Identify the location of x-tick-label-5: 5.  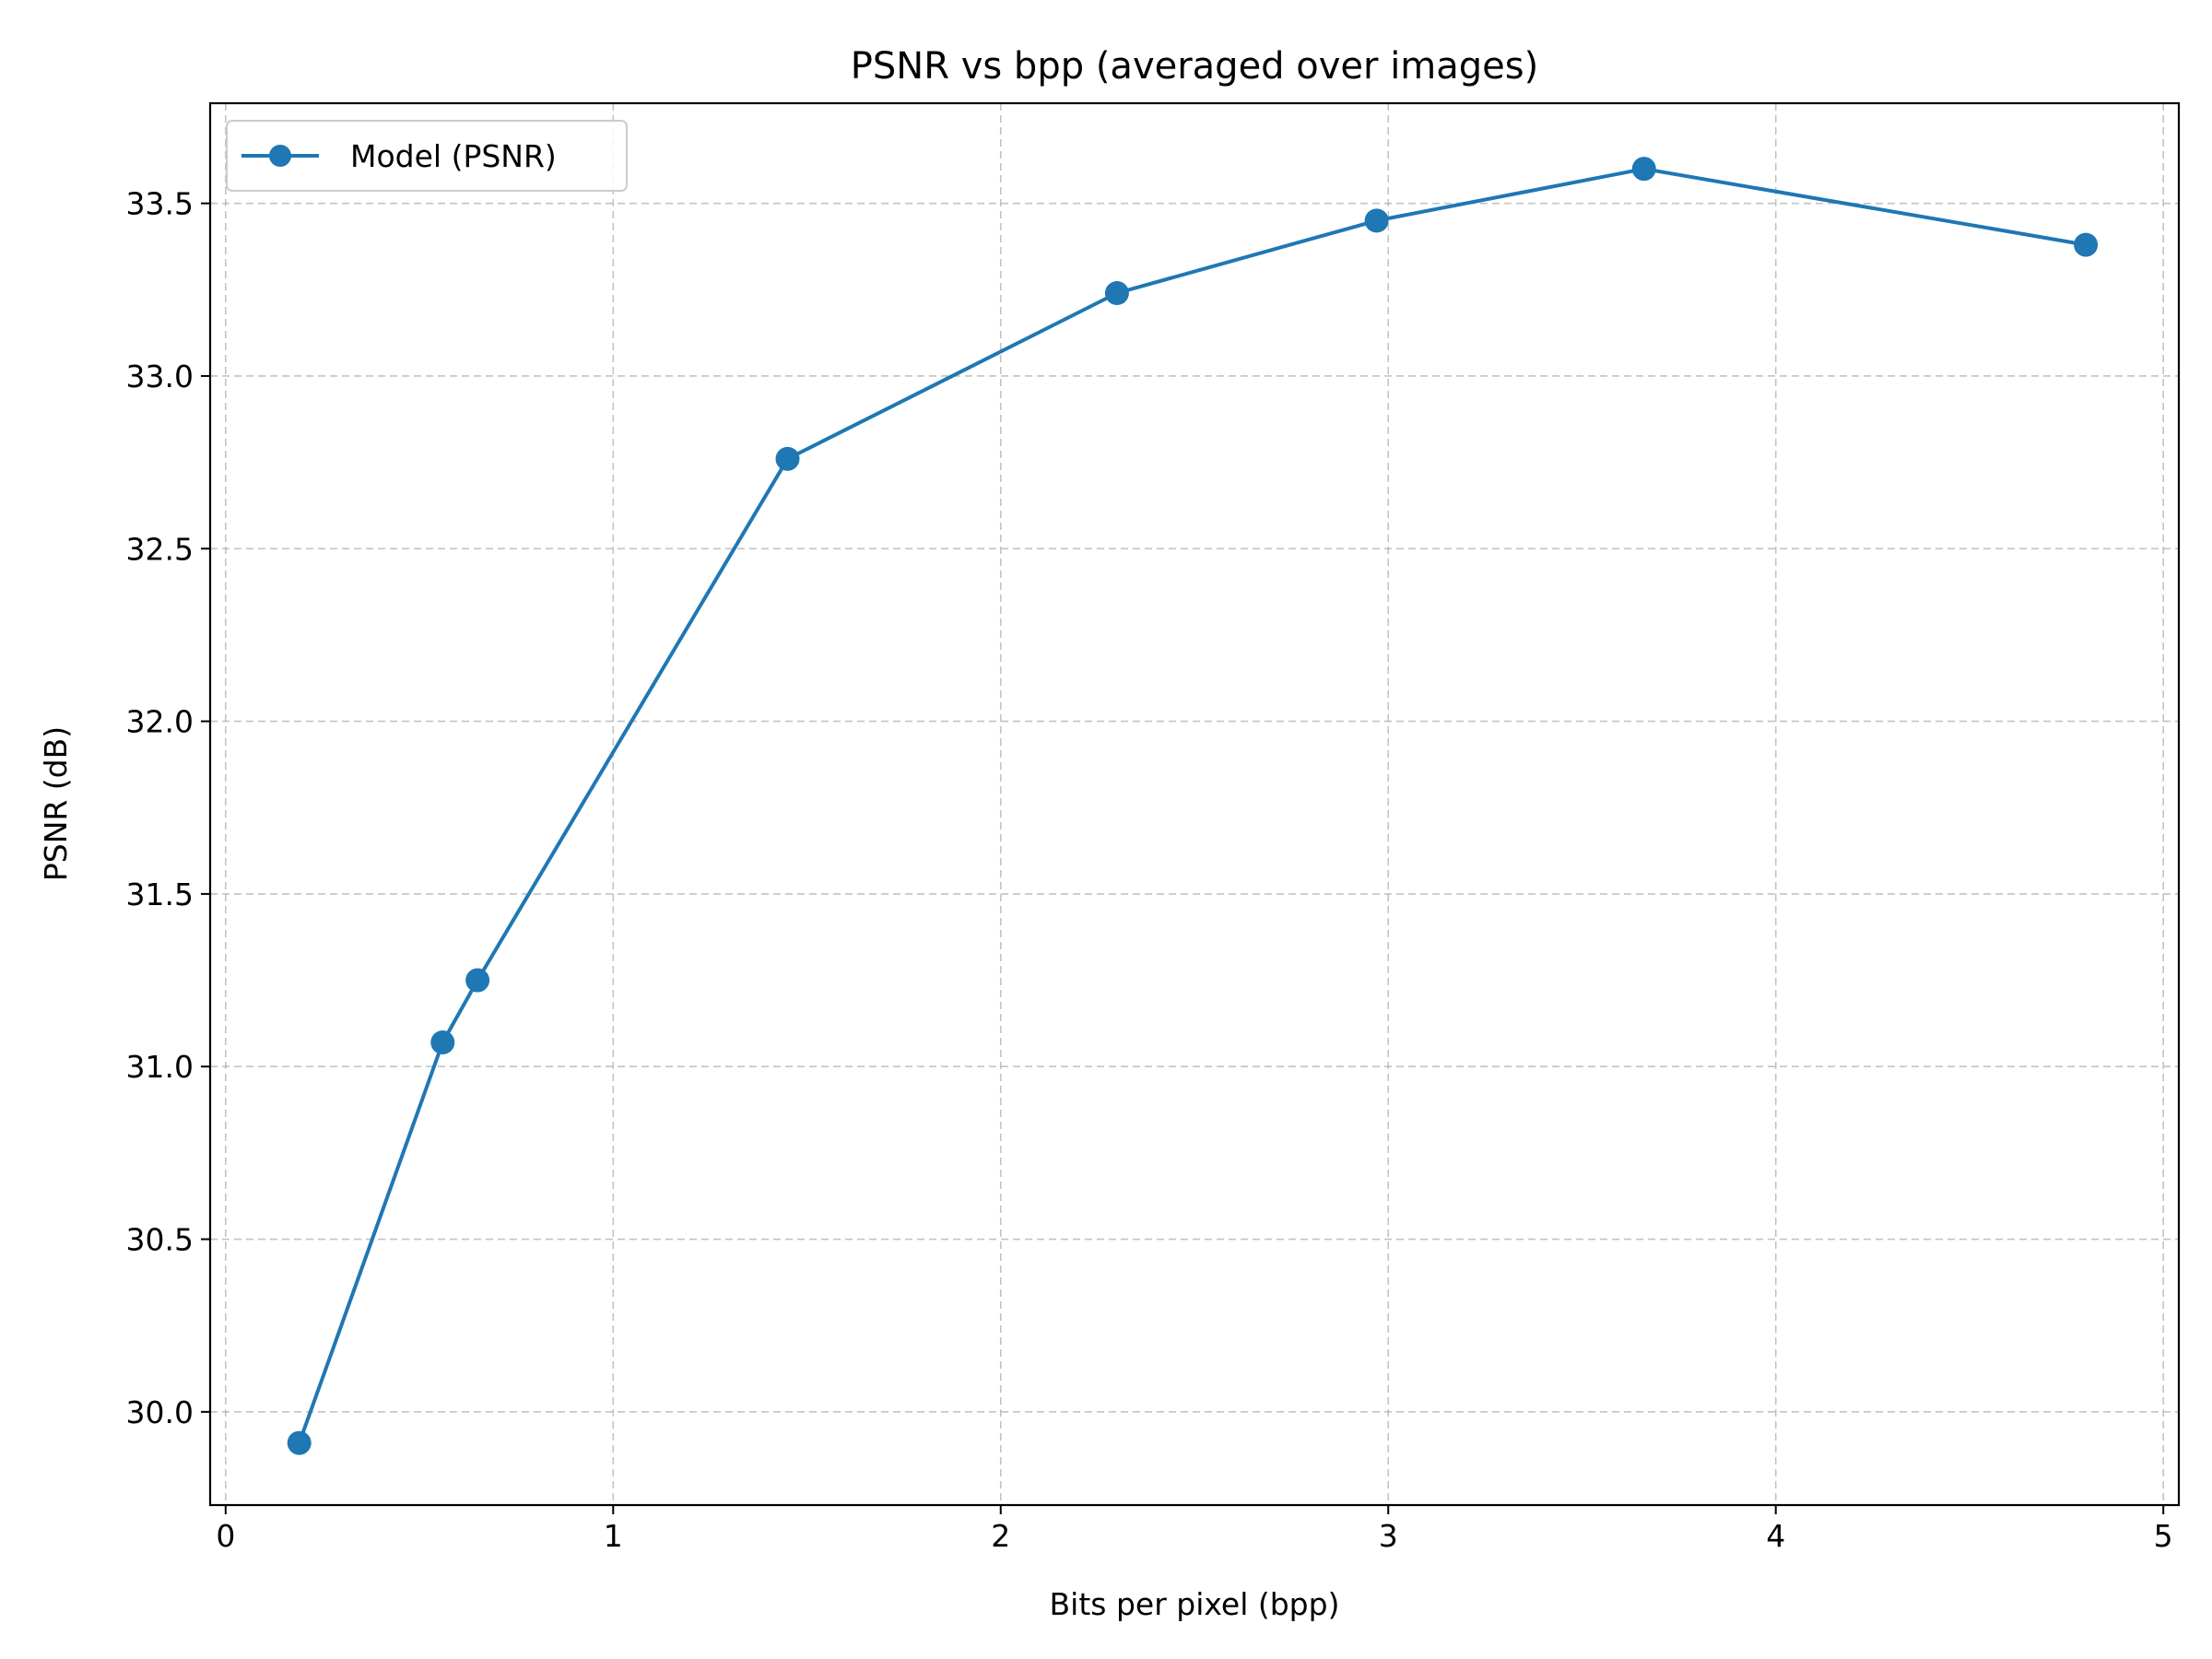
(2163, 1536).